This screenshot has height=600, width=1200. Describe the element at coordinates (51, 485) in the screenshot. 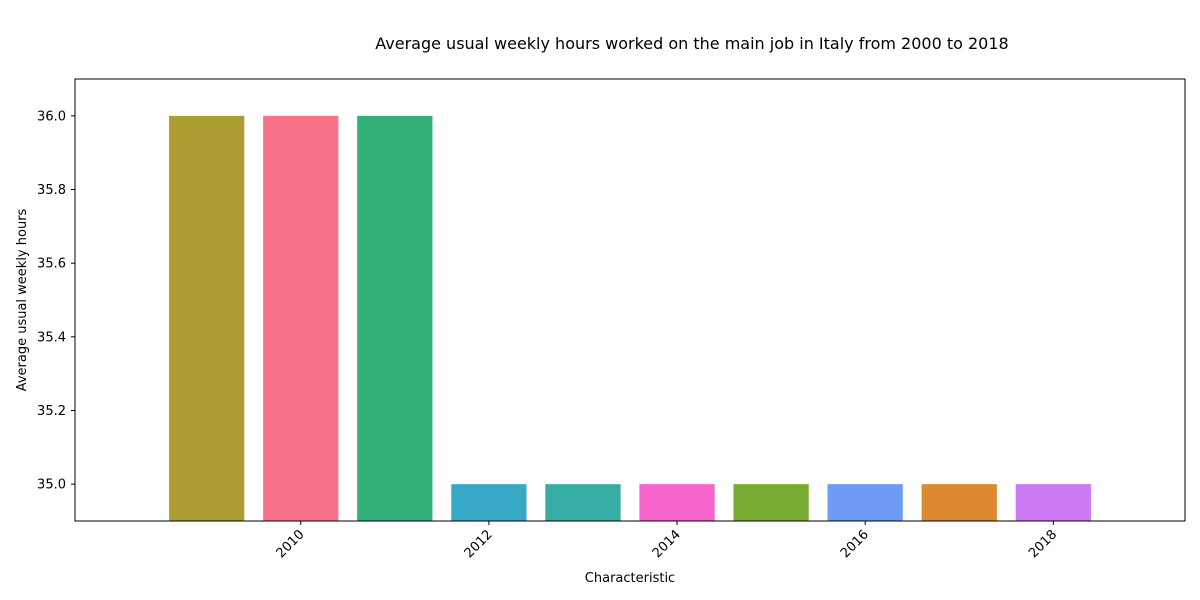

I see `y-tick-label: 35.0` at that location.